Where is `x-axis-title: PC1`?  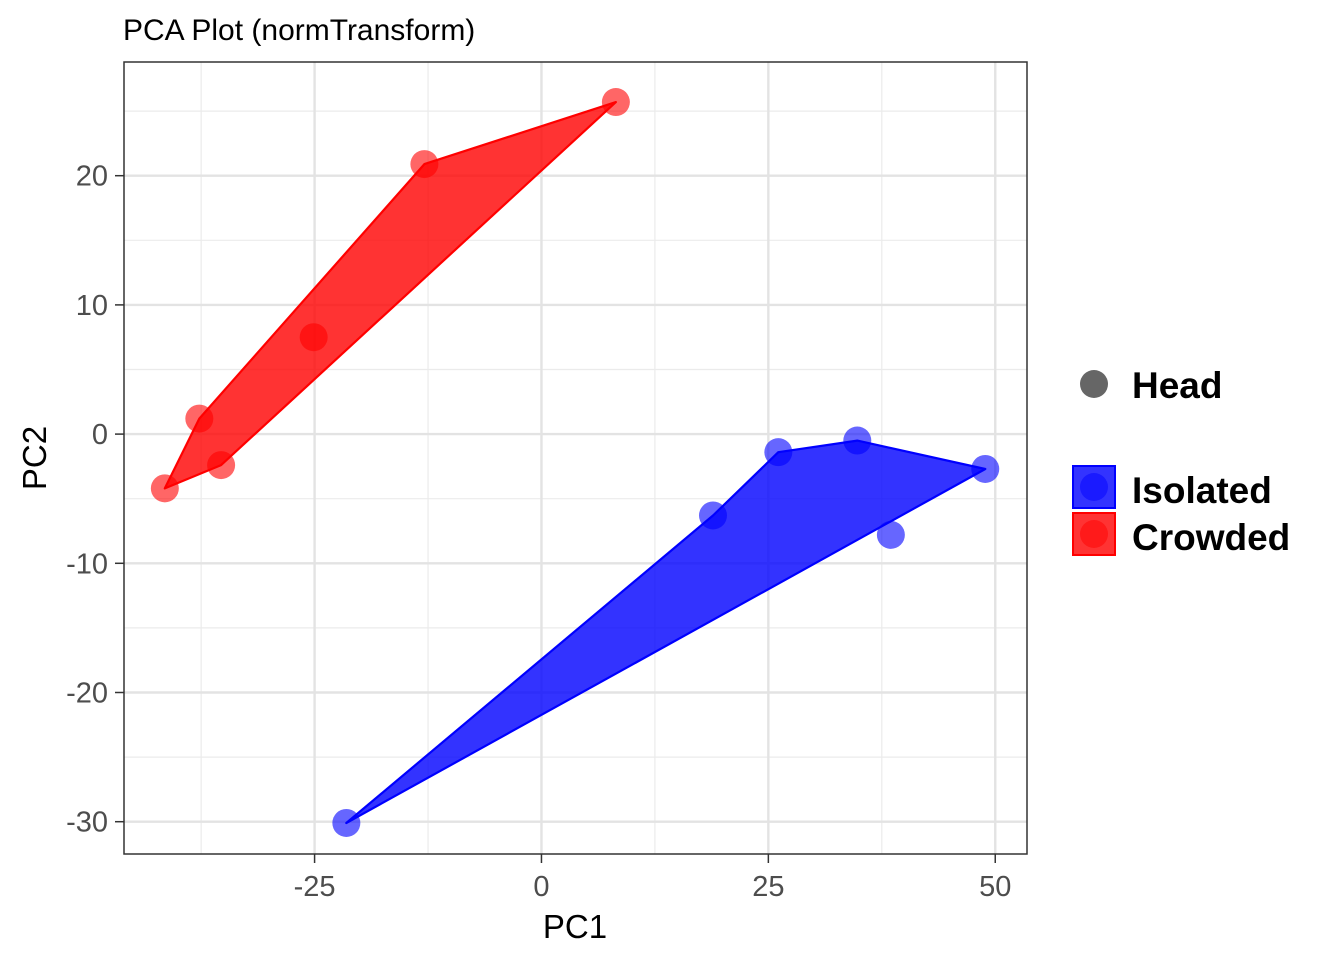
x-axis-title: PC1 is located at coordinates (575, 926).